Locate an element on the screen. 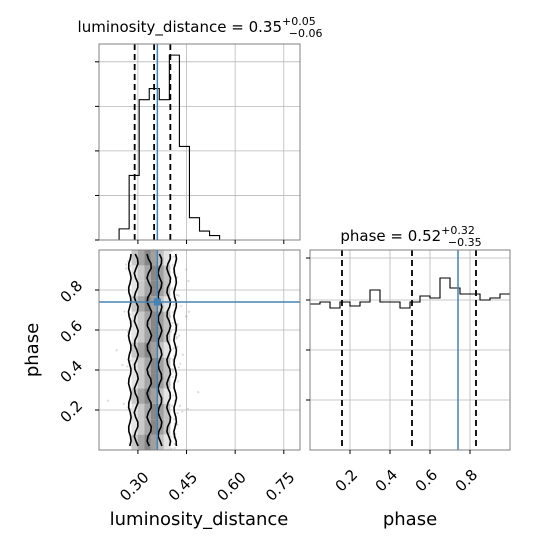 This screenshot has width=550, height=550. x-tick-label: 0.4 is located at coordinates (387, 481).